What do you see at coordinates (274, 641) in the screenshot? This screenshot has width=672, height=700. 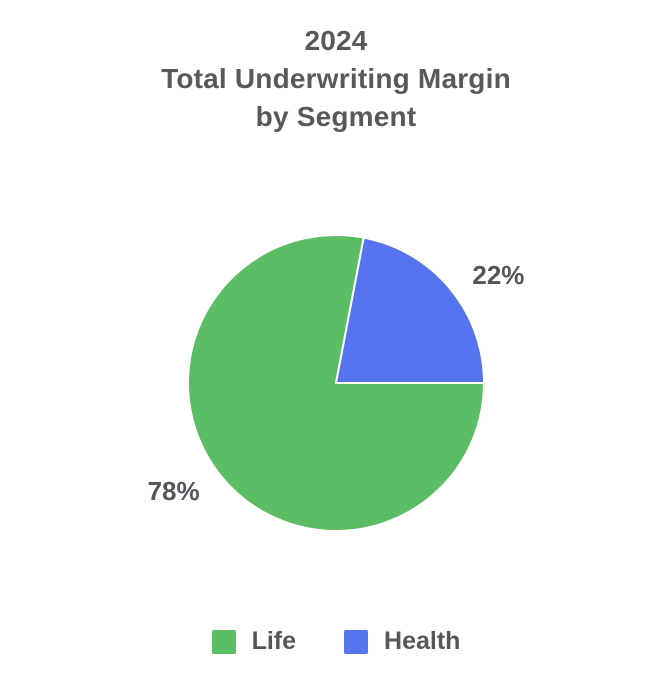 I see `legend-label-life: Life` at bounding box center [274, 641].